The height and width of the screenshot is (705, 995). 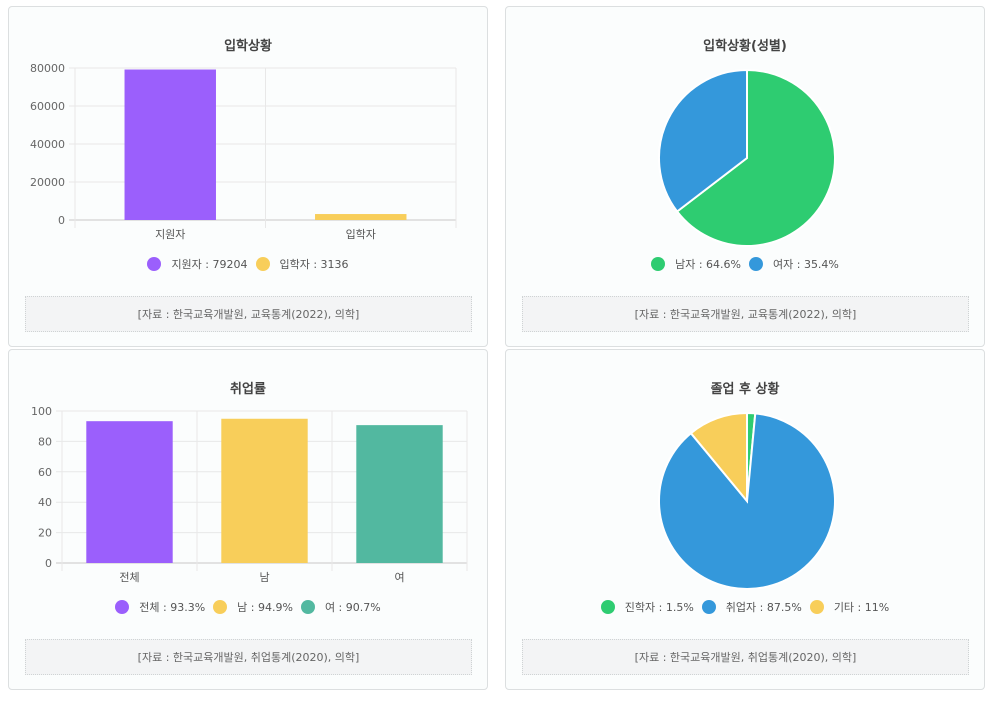 I want to click on legend-label: 기타 : 11%, so click(x=861, y=607).